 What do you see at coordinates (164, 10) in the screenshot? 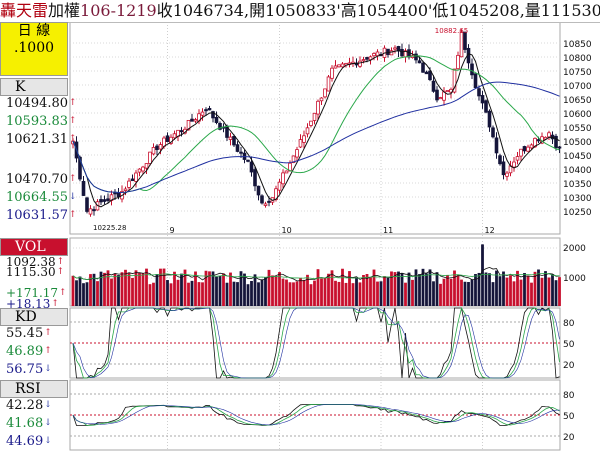
I see `close-label: 收` at bounding box center [164, 10].